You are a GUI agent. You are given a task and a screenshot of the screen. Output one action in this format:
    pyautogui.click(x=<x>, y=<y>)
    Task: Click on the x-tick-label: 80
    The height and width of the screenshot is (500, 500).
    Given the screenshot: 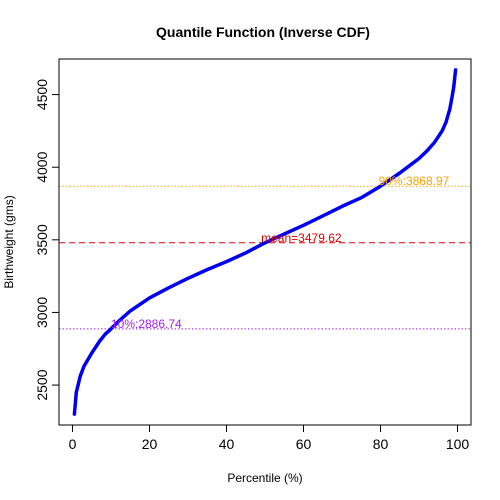 What is the action you would take?
    pyautogui.click(x=381, y=444)
    